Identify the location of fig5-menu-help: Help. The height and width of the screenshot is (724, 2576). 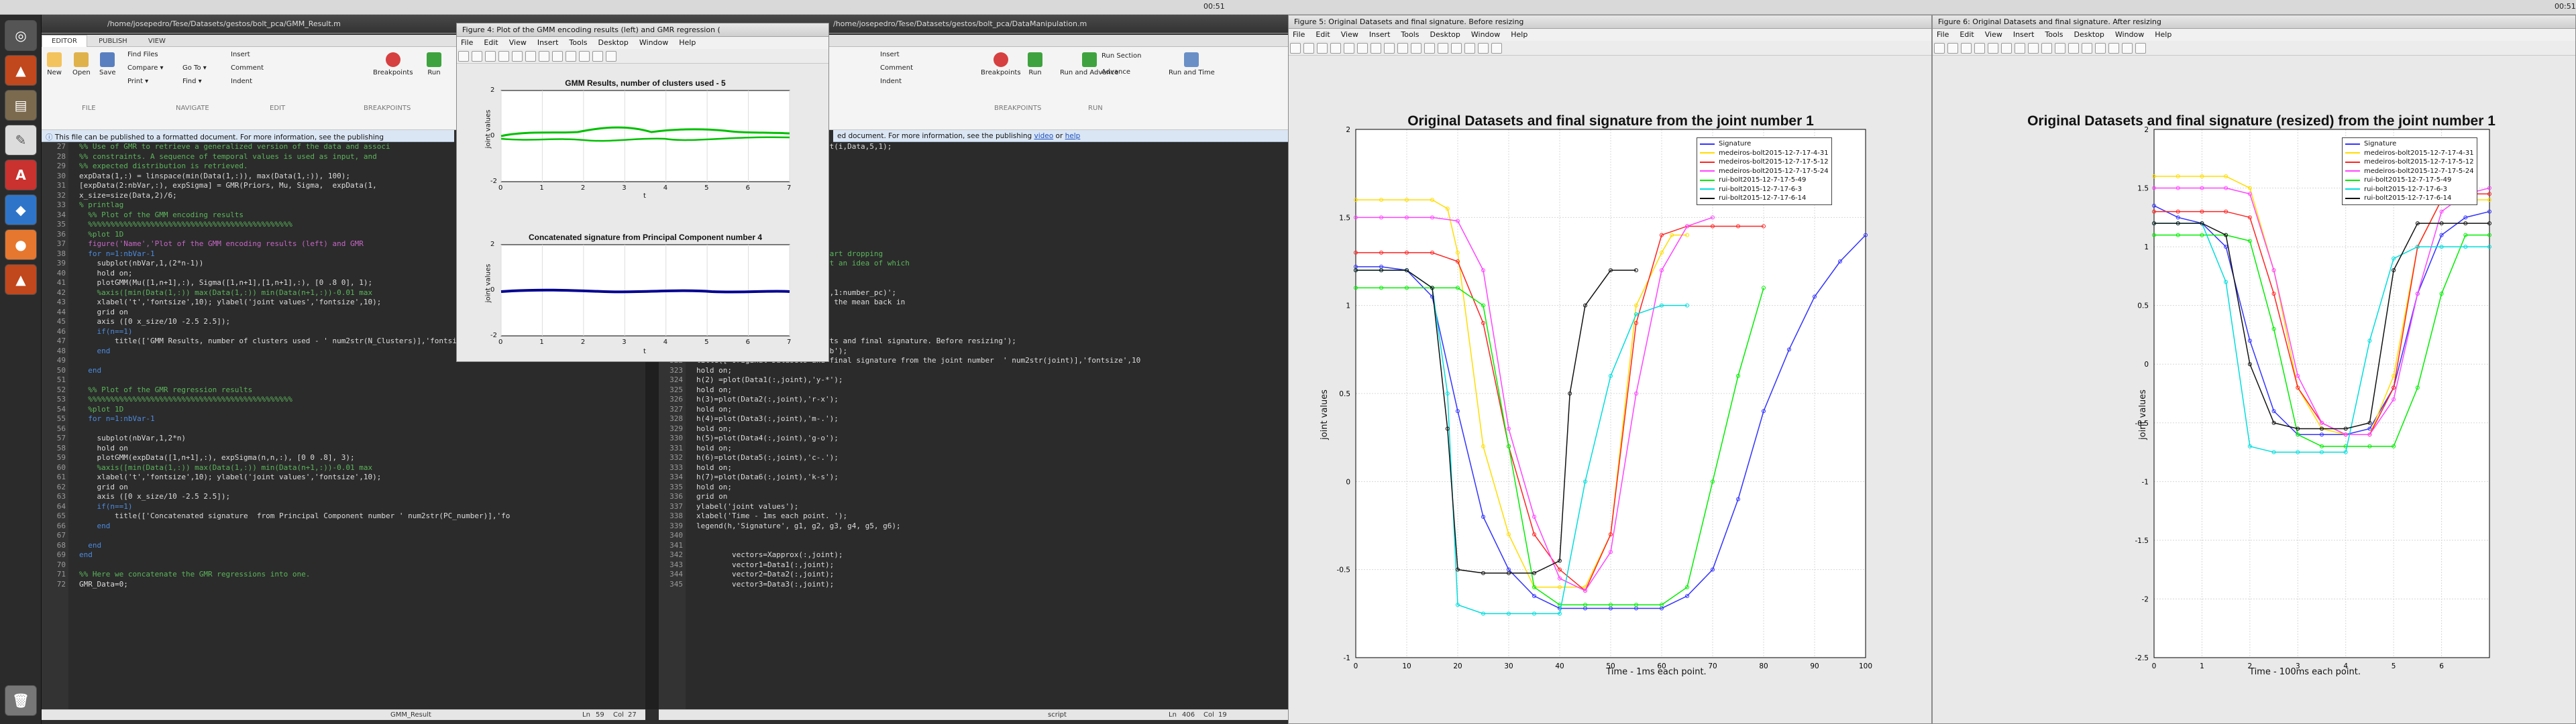
(1519, 34).